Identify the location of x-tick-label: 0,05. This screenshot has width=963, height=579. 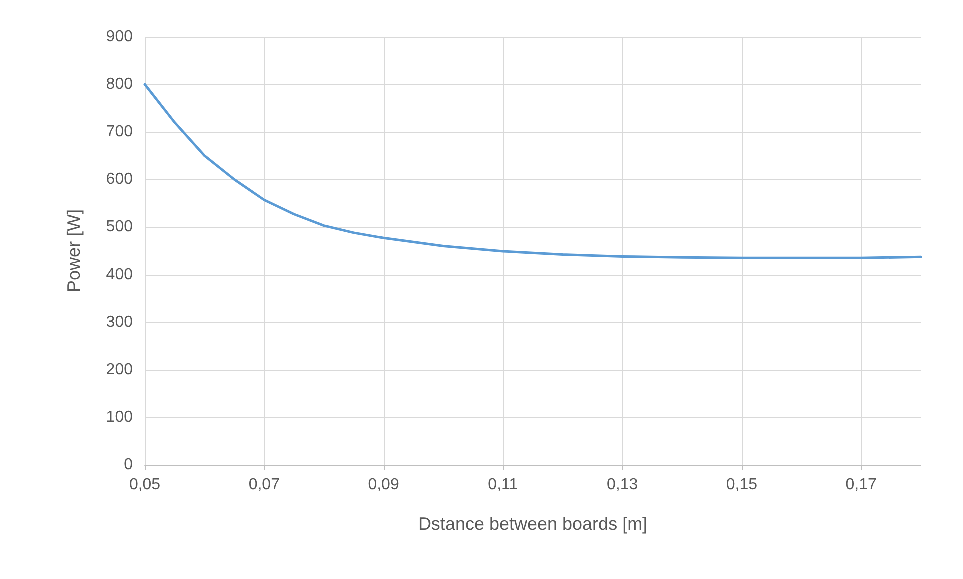
(145, 485).